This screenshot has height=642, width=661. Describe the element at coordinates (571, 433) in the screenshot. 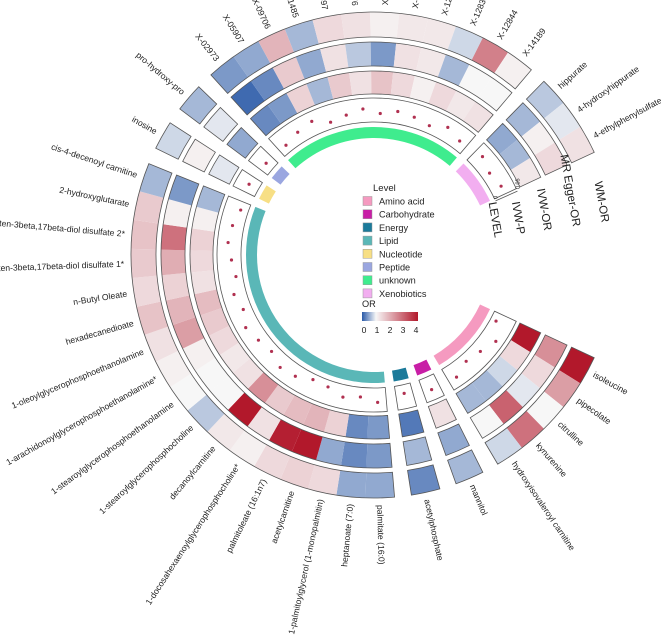

I see `metabolite-label: citrulline` at that location.